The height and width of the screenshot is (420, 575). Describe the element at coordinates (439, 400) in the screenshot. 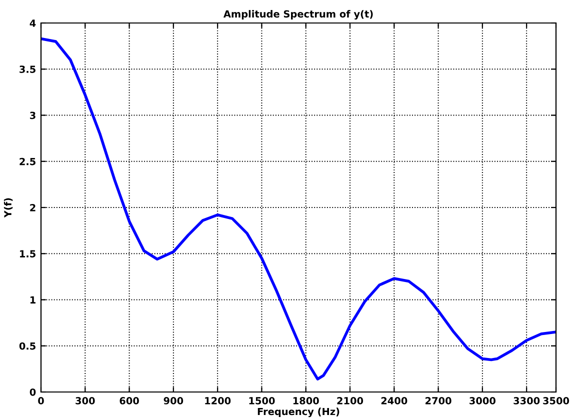

I see `x-tick-label: 2700` at that location.